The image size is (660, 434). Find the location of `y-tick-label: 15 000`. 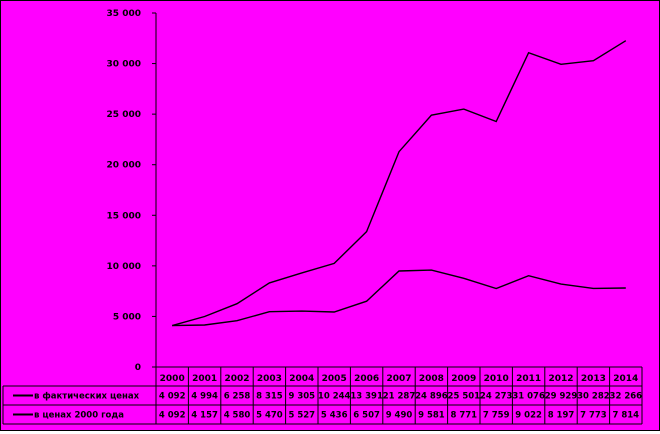

y-tick-label: 15 000 is located at coordinates (124, 216).